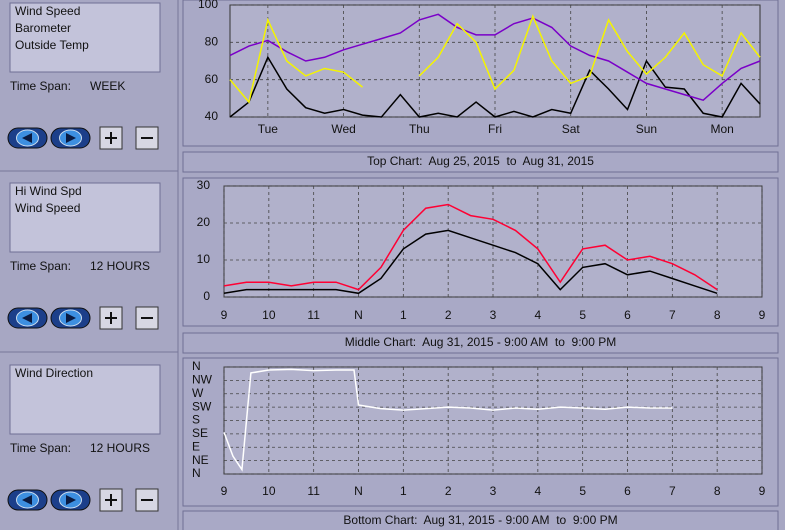 This screenshot has width=785, height=530. Describe the element at coordinates (208, 5) in the screenshot. I see `y-tick-label: 100` at that location.